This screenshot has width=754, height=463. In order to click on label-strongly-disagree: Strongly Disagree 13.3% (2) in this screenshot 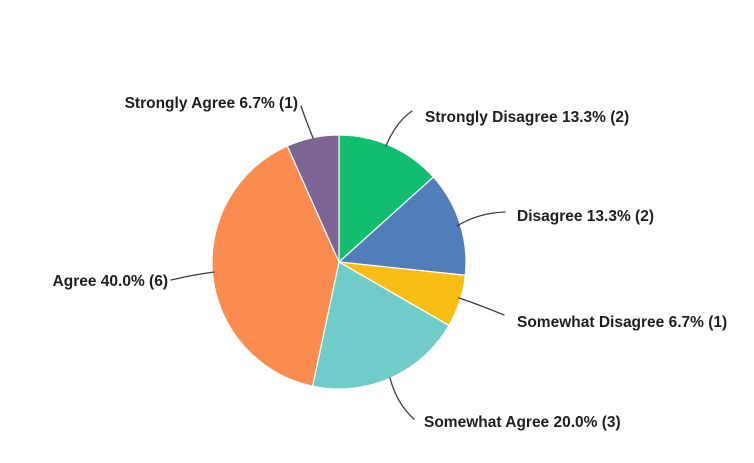, I will do `click(527, 117)`.